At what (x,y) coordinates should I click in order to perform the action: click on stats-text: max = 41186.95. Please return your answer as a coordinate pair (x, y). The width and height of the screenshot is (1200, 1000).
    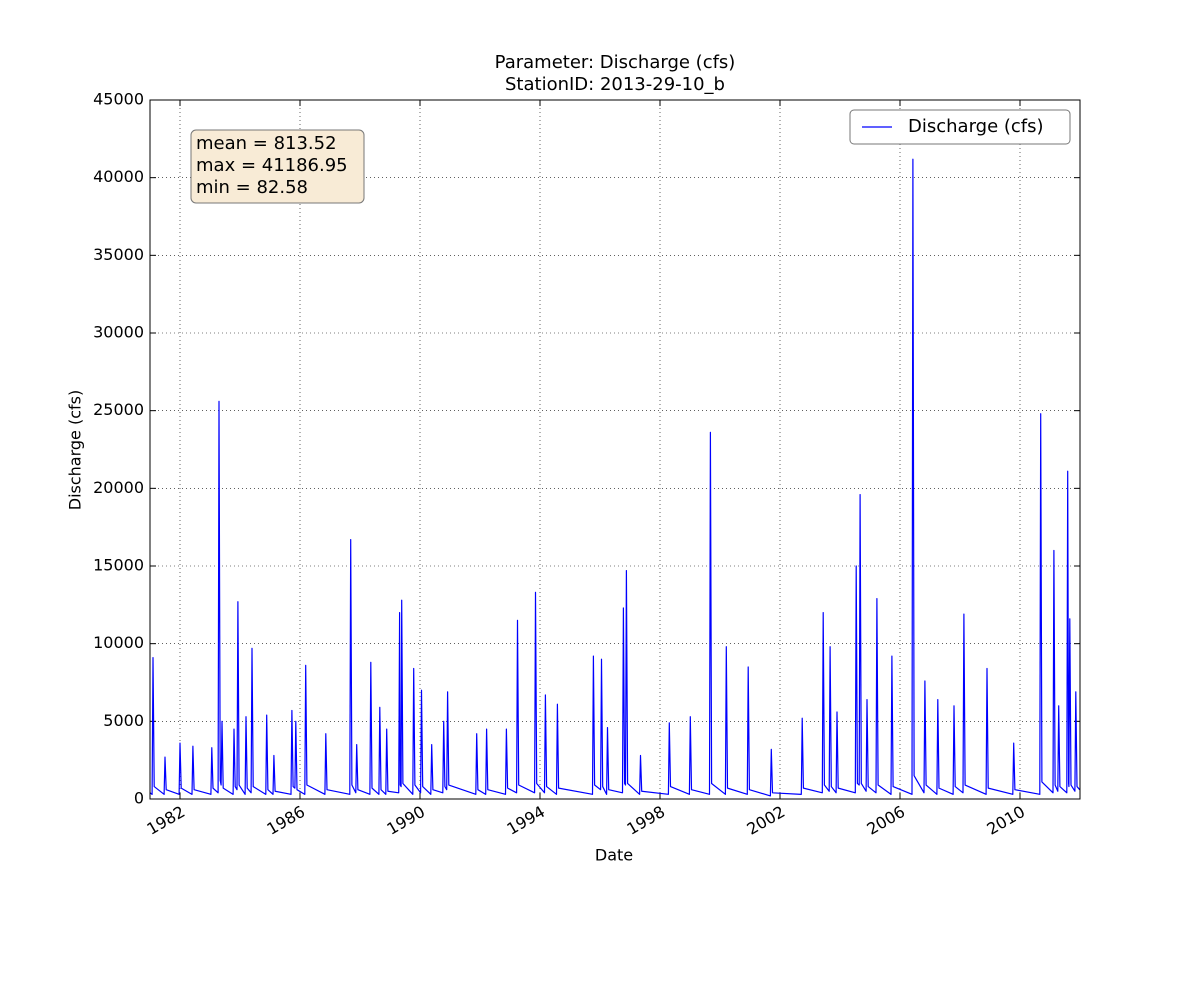
    Looking at the image, I should click on (272, 165).